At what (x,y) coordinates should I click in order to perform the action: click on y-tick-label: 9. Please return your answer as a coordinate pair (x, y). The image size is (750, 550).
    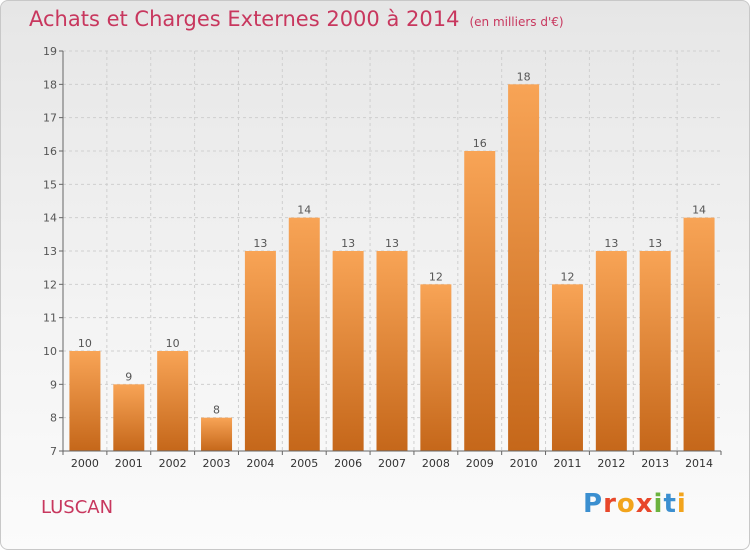
    Looking at the image, I should click on (53, 384).